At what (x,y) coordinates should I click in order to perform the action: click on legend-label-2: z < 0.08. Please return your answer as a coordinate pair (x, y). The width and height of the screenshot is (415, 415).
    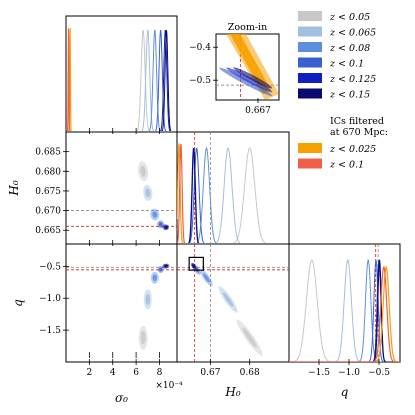
    Looking at the image, I should click on (349, 48).